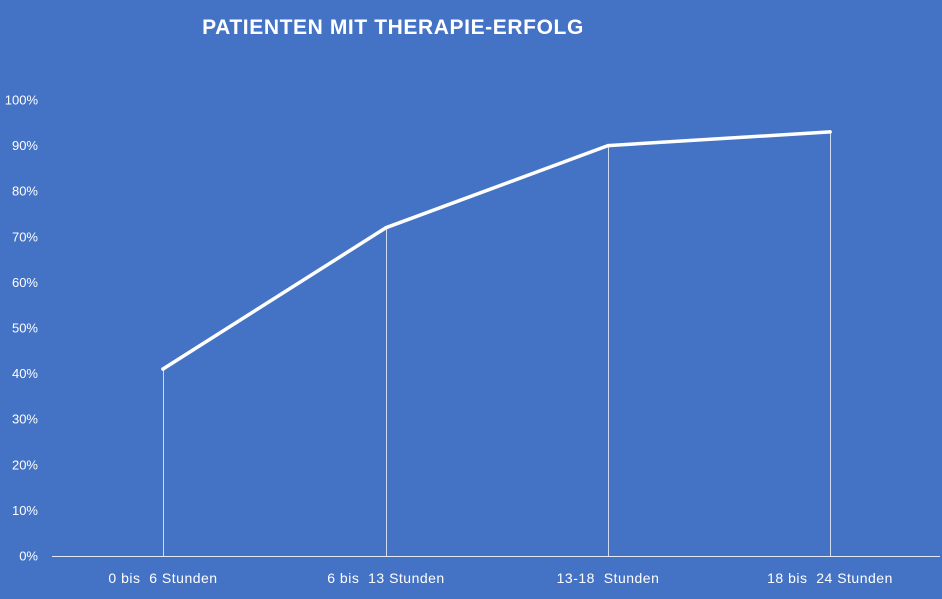  I want to click on y-tick-label: 0%, so click(28, 556).